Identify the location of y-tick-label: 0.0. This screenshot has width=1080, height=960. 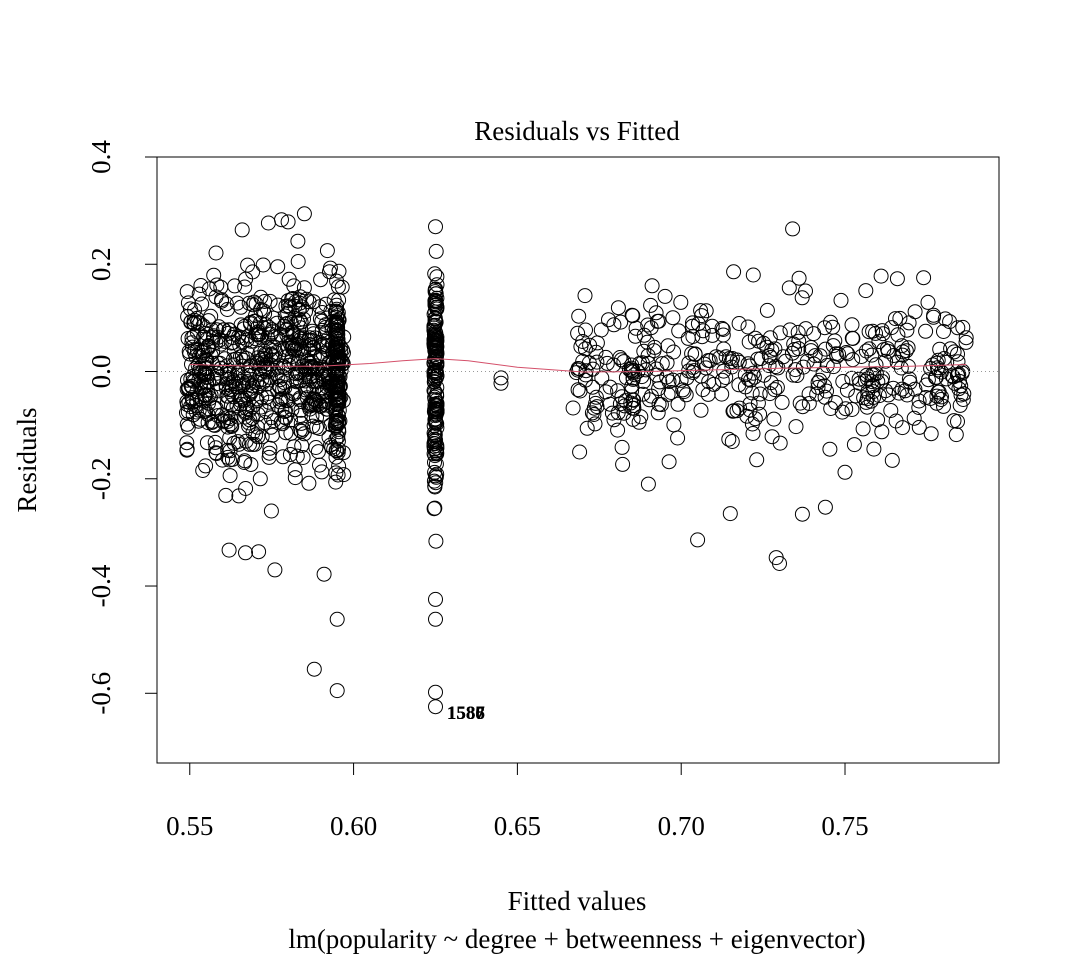
(101, 372).